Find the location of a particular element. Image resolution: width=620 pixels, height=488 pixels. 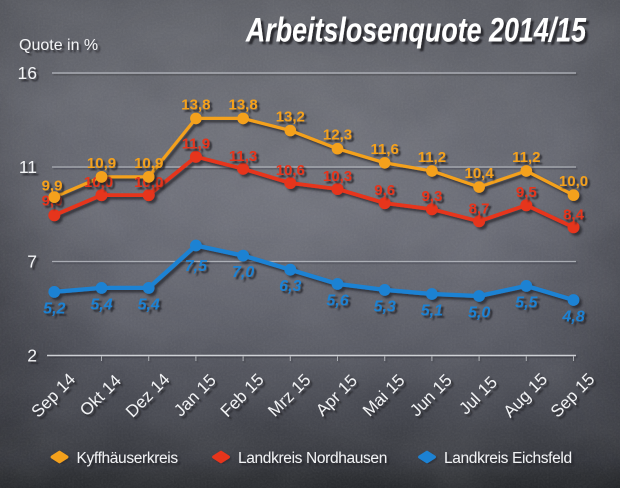

svg-text: 7,5 is located at coordinates (196, 266).